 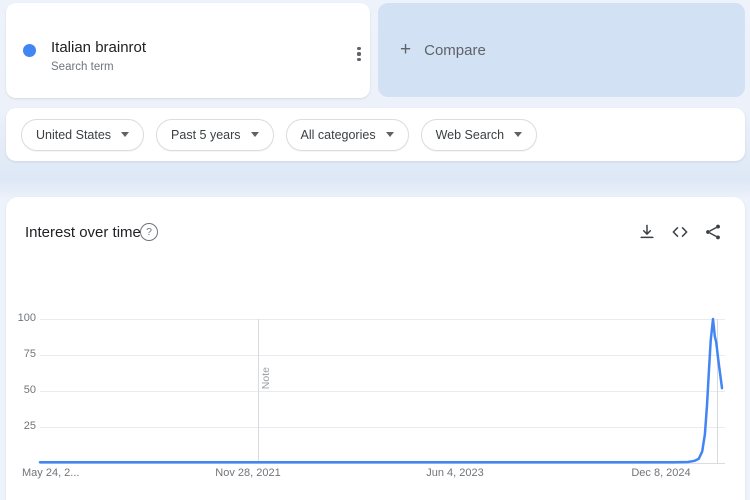 What do you see at coordinates (406, 49) in the screenshot?
I see `plus-icon: +` at bounding box center [406, 49].